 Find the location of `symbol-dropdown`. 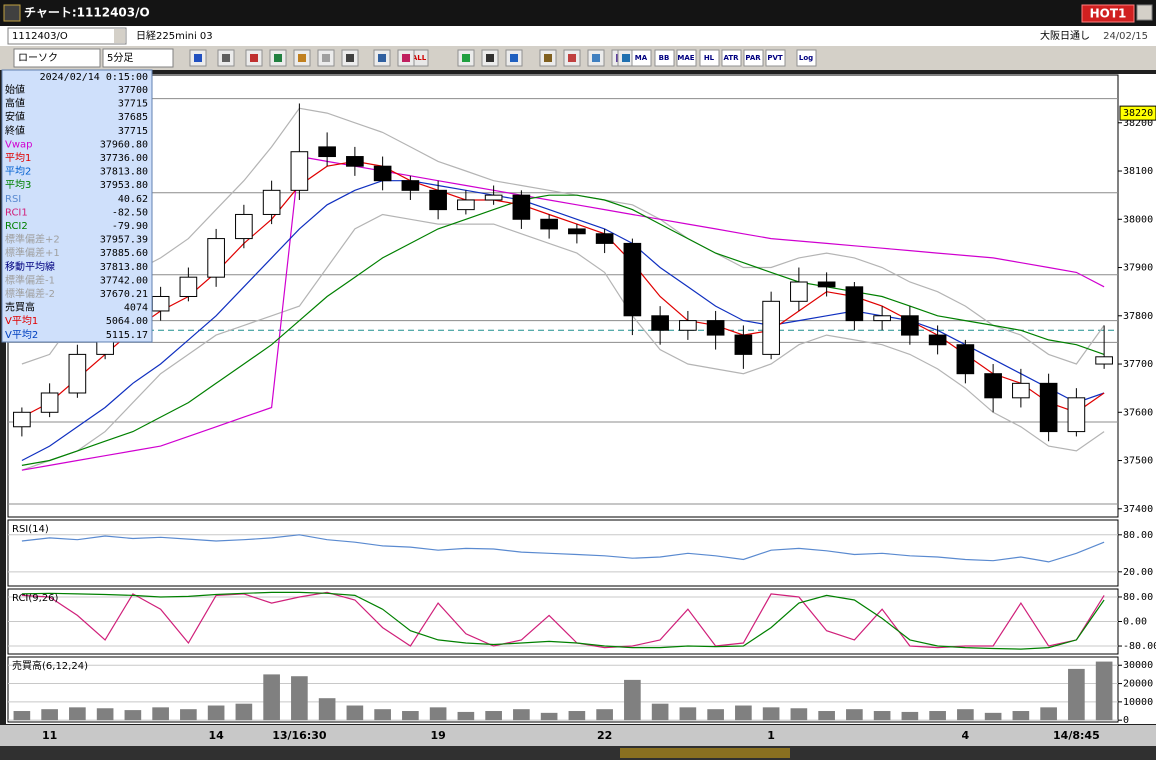

symbol-dropdown is located at coordinates (119, 36).